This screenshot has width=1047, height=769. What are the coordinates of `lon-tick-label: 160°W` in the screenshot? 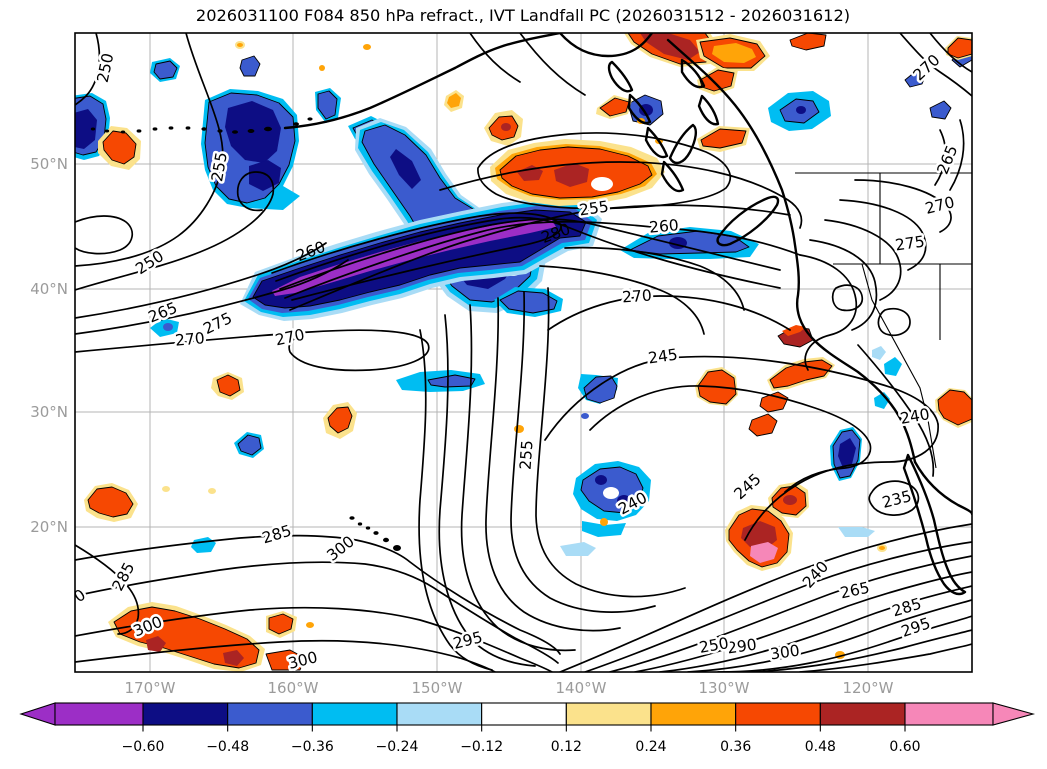 It's located at (293, 688).